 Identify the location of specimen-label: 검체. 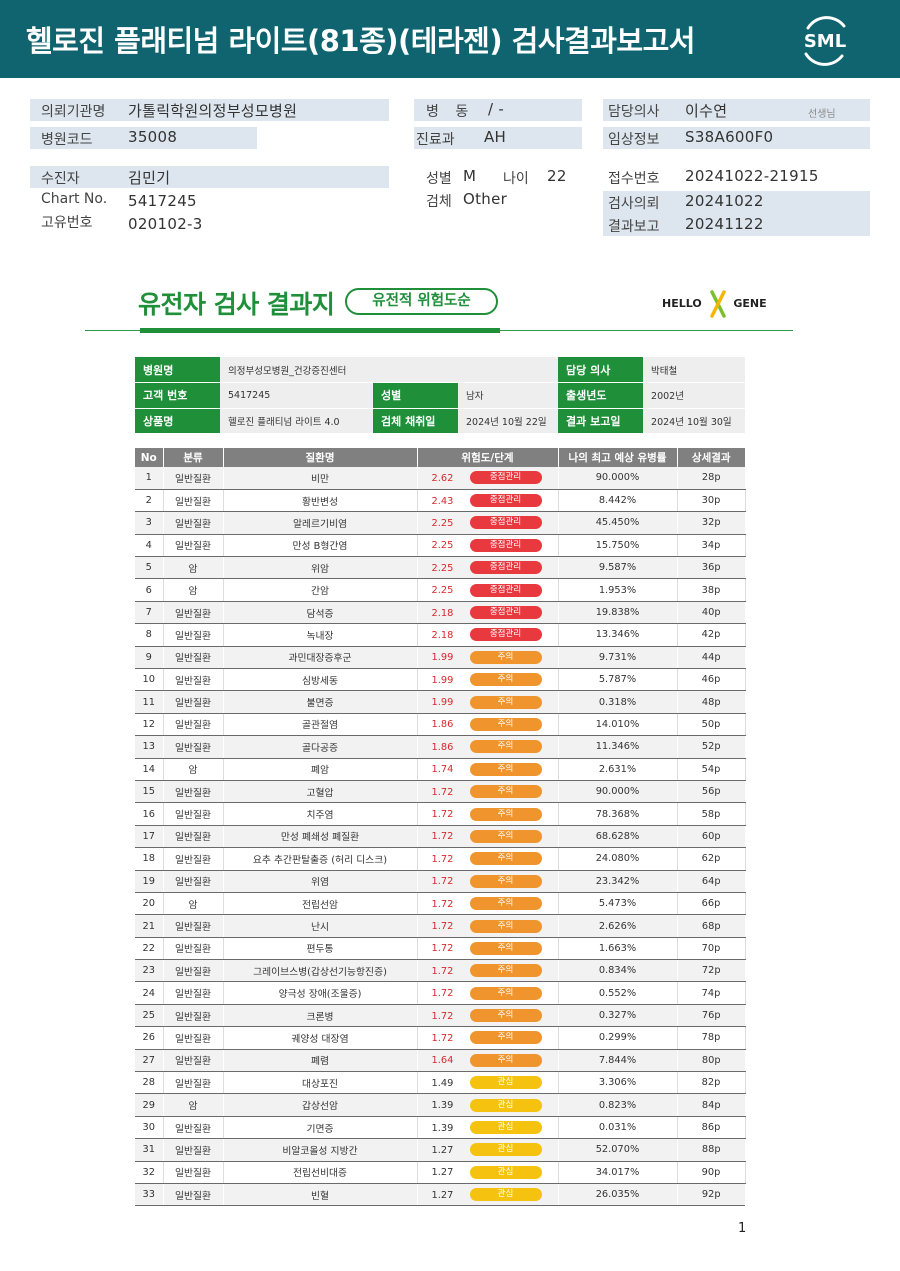
(439, 202).